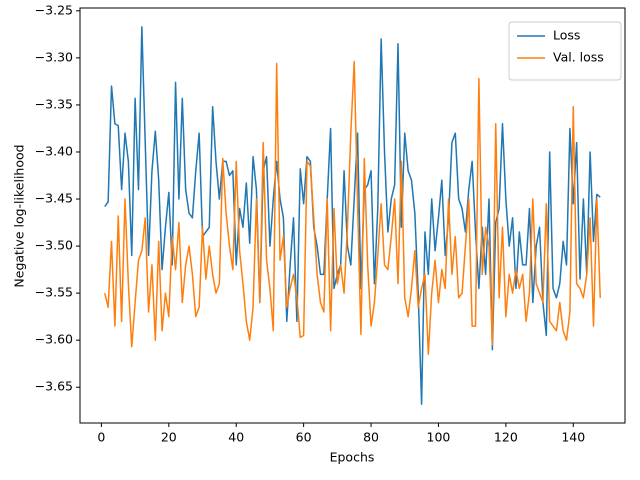 The width and height of the screenshot is (640, 480). Describe the element at coordinates (54, 103) in the screenshot. I see `y-tick-label: −3.35` at that location.